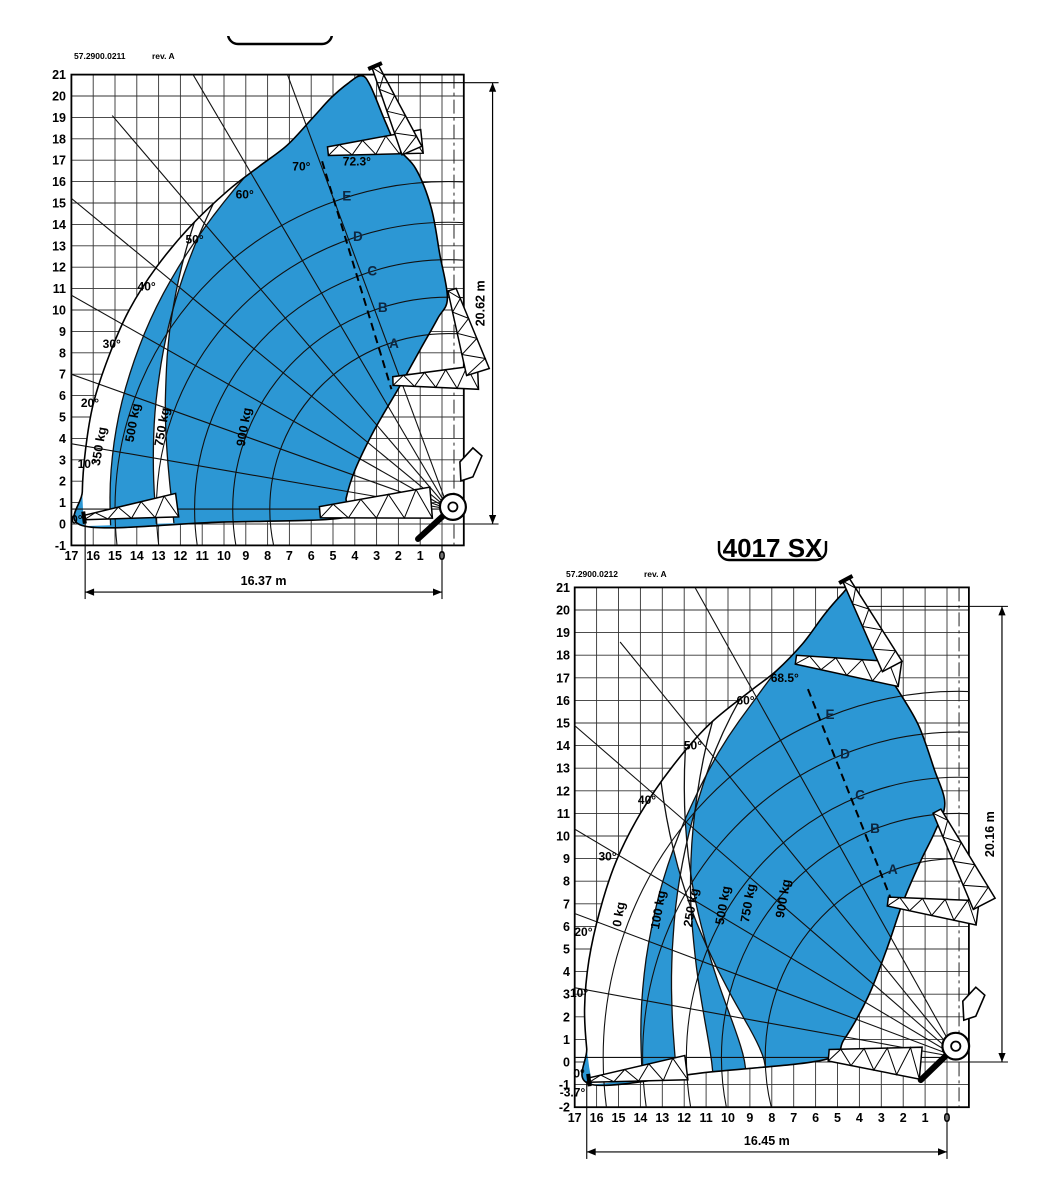 The width and height of the screenshot is (1061, 1200). What do you see at coordinates (133, 422) in the screenshot?
I see `load-zone-label: 500 kg` at bounding box center [133, 422].